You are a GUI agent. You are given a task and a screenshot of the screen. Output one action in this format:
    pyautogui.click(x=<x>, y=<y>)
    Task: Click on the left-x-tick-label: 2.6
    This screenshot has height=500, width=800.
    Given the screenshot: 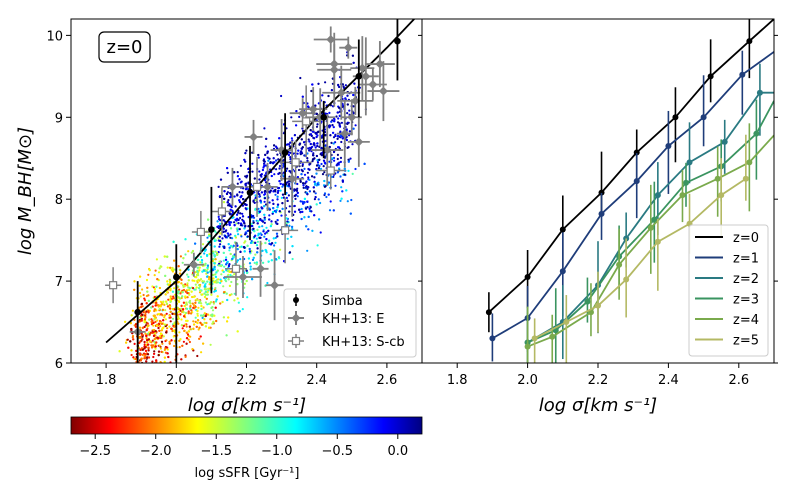 What is the action you would take?
    pyautogui.click(x=387, y=380)
    